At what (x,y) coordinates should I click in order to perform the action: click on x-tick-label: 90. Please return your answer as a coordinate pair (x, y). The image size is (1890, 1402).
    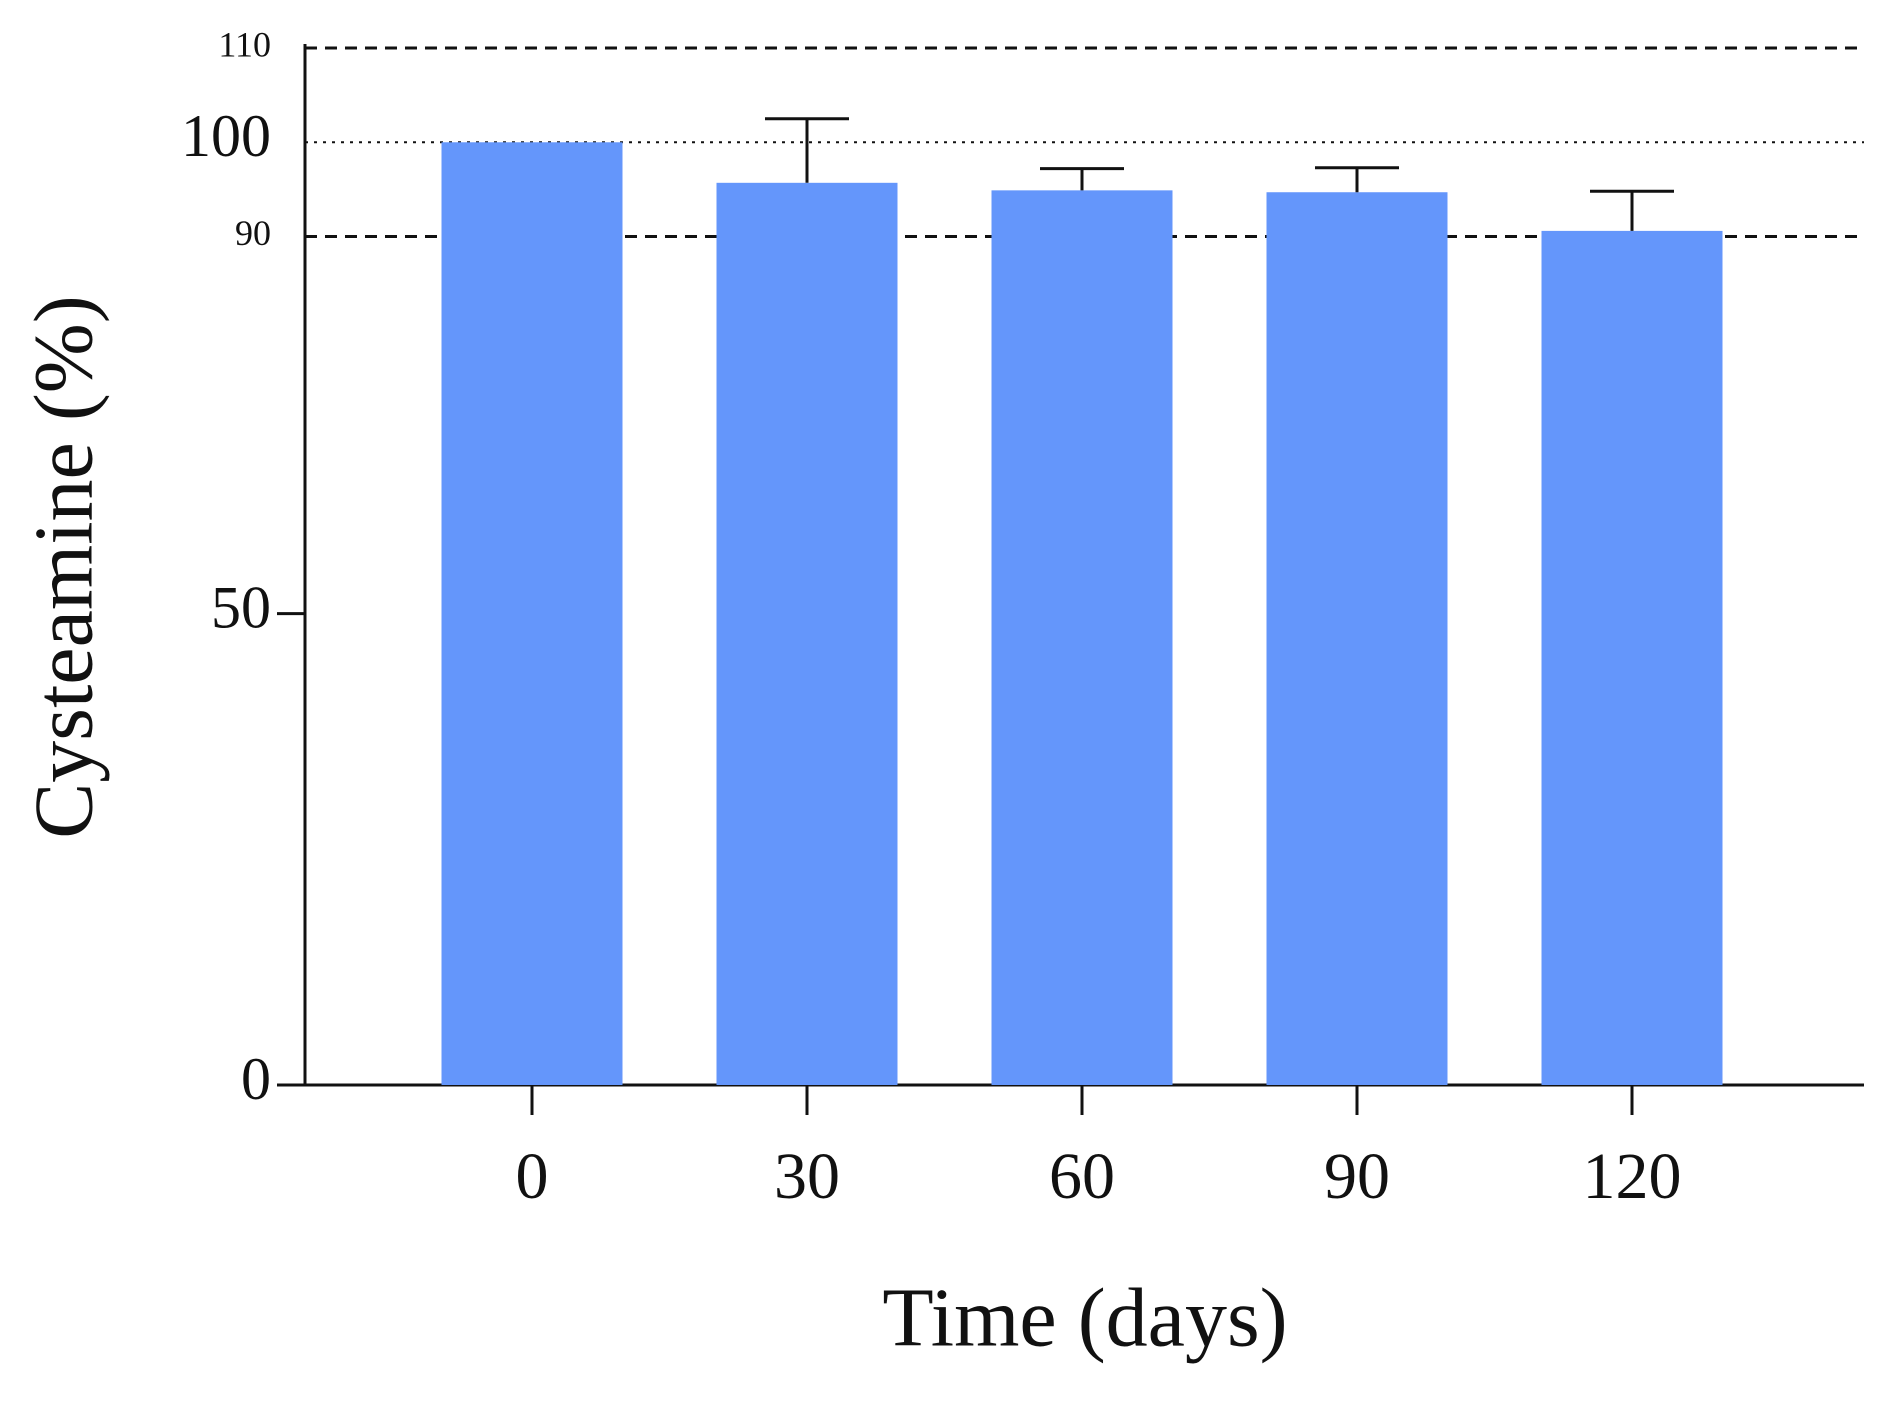
    Looking at the image, I should click on (1357, 1176).